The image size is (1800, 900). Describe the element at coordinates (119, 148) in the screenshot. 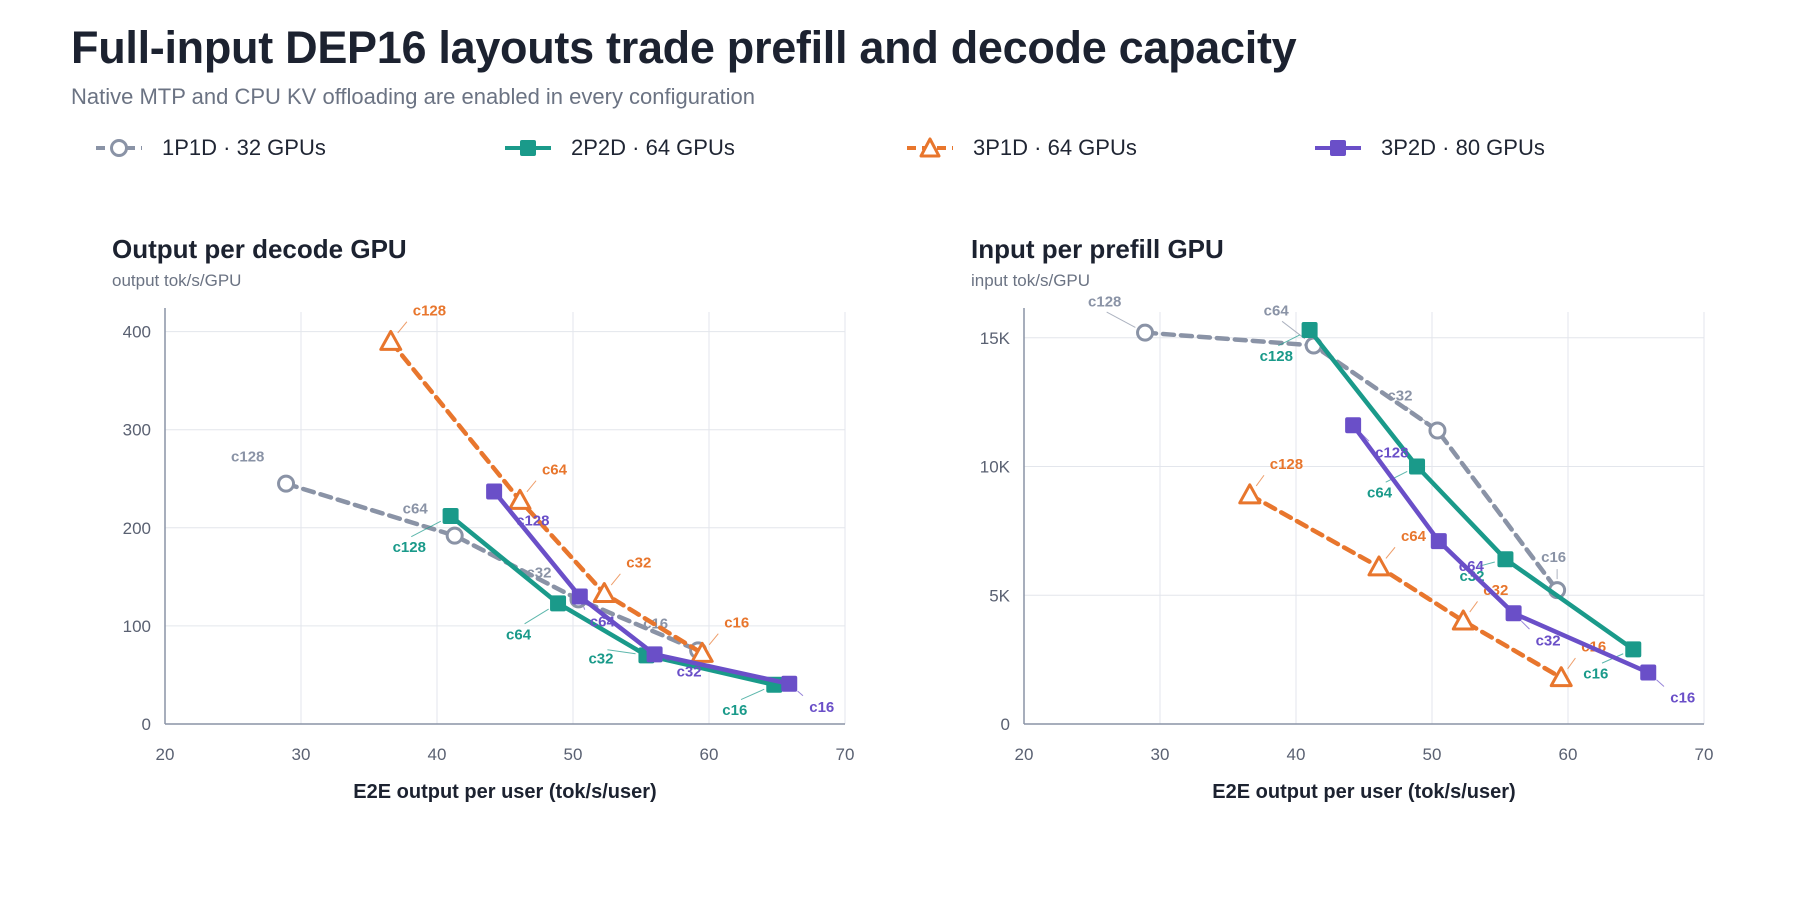

I see `legend-swatch-1p1d` at that location.